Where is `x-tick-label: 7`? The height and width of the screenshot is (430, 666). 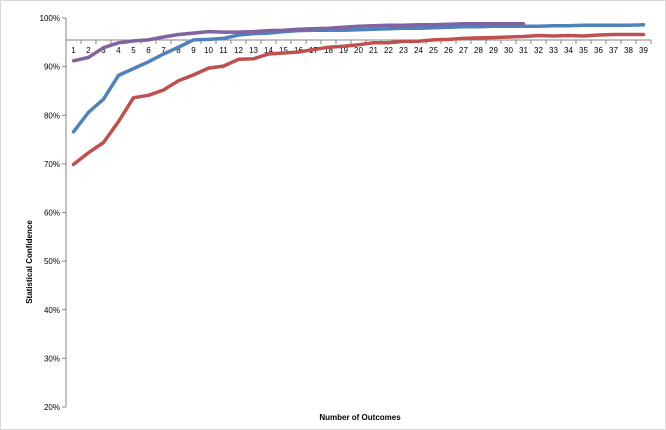 x-tick-label: 7 is located at coordinates (163, 50).